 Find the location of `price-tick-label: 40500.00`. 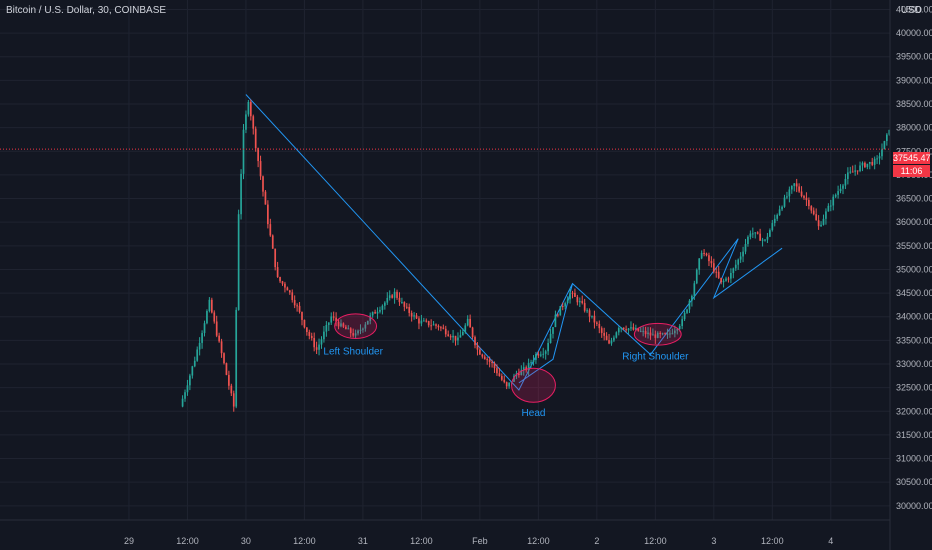

price-tick-label: 40500.00 is located at coordinates (914, 9).